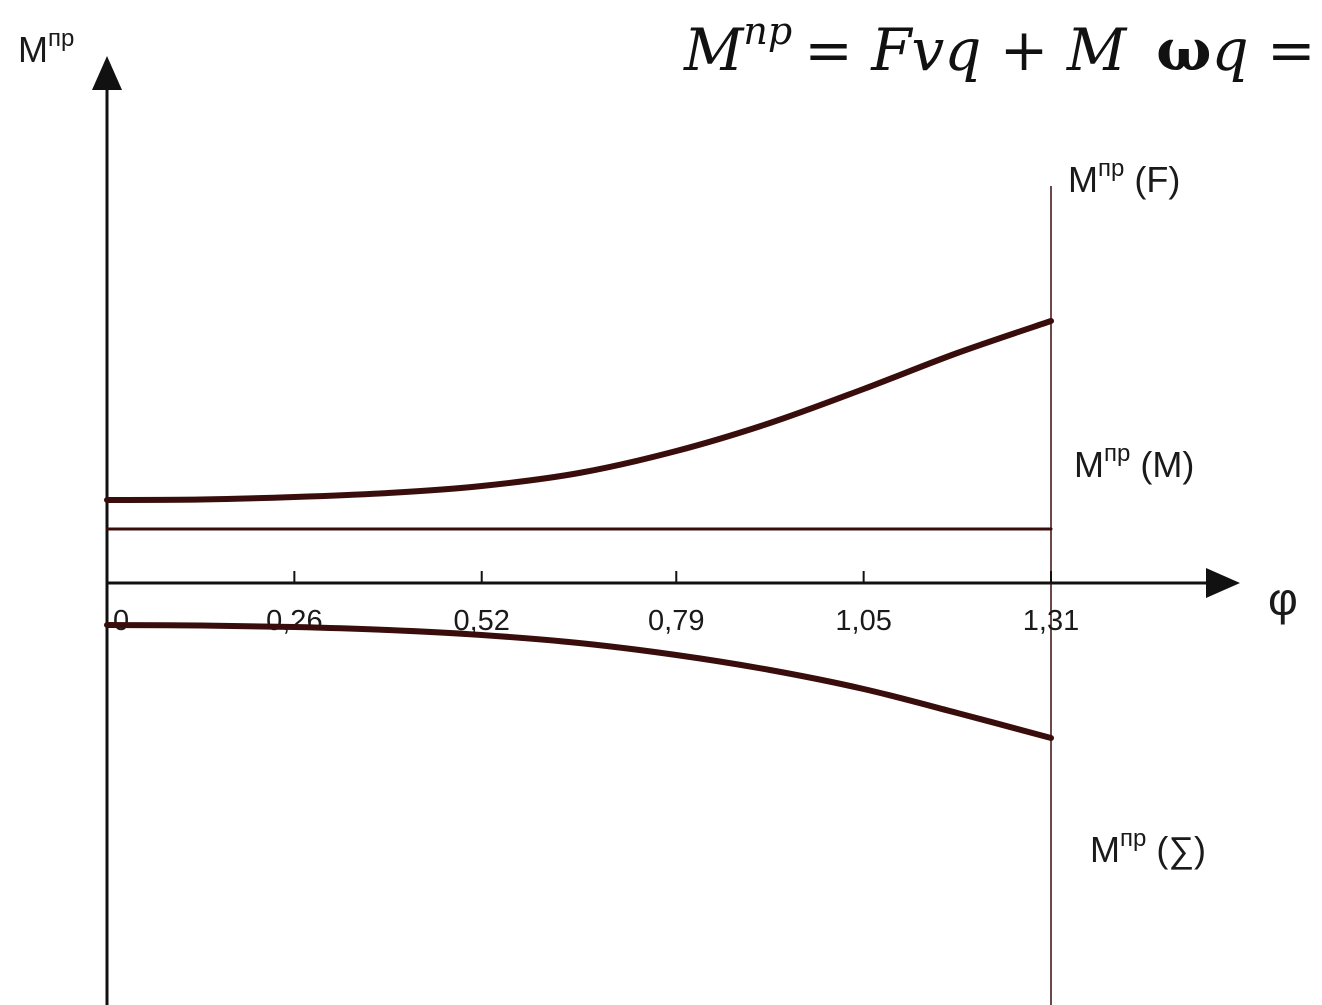  I want to click on formula: Mпр = Fvq + M ωq =, so click(999, 46).